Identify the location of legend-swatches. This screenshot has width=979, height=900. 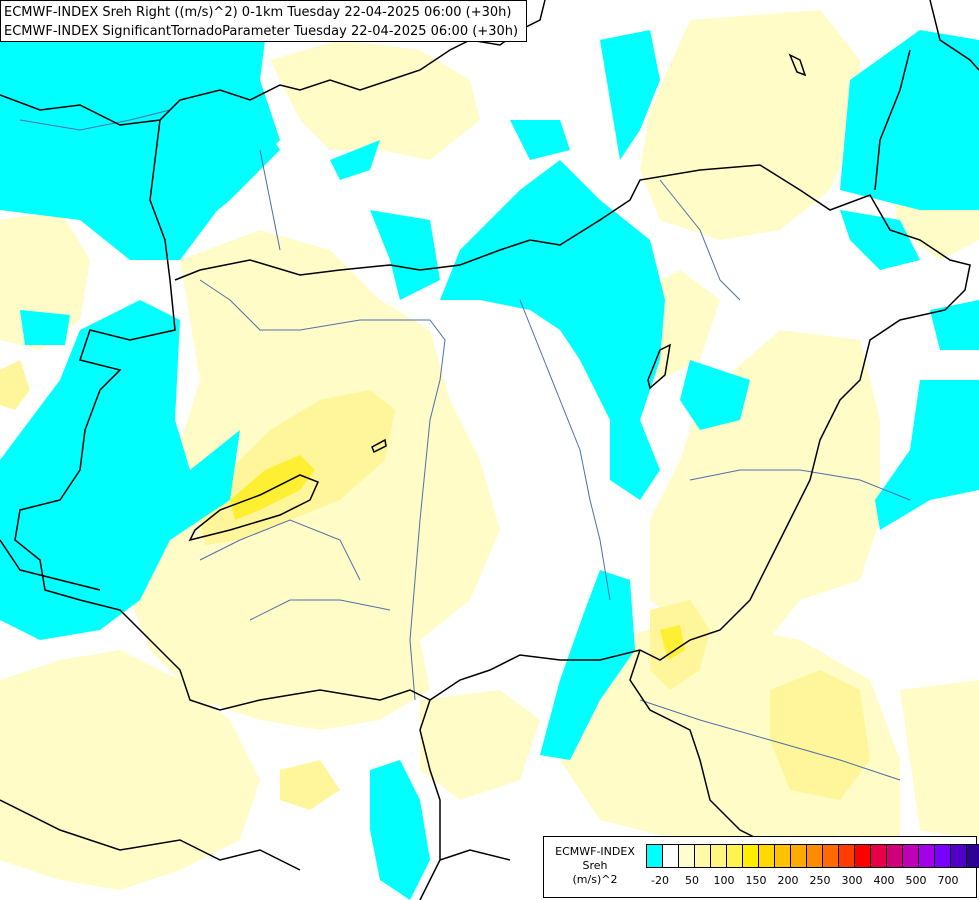
(812, 856).